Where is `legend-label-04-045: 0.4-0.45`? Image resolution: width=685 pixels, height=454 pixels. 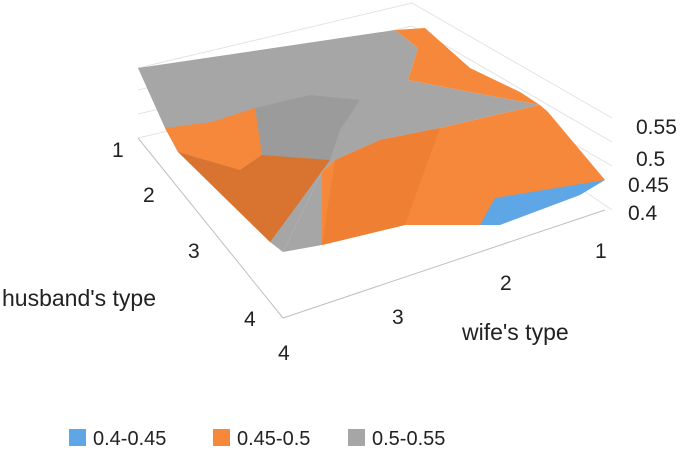
legend-label-04-045: 0.4-0.45 is located at coordinates (129, 439).